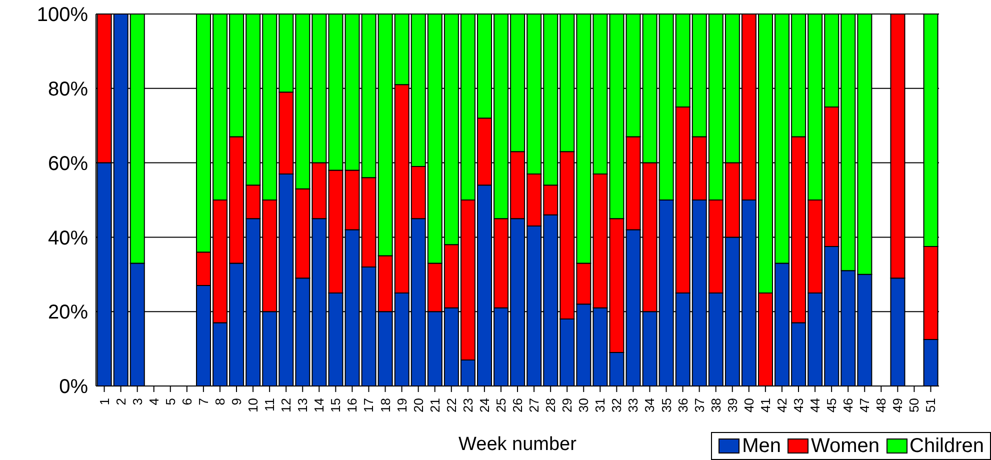 Image resolution: width=991 pixels, height=460 pixels. What do you see at coordinates (68, 313) in the screenshot?
I see `y-tick-label: 20%` at bounding box center [68, 313].